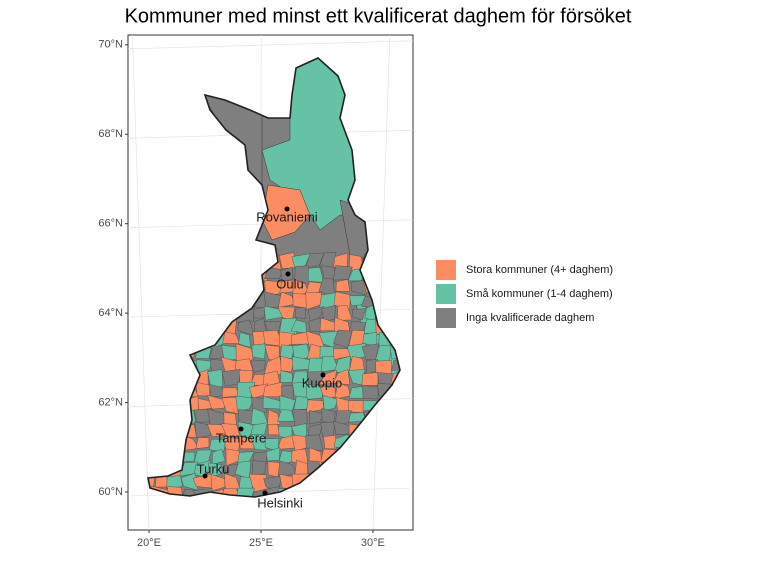  Describe the element at coordinates (289, 283) in the screenshot. I see `city-label: Oulu` at that location.